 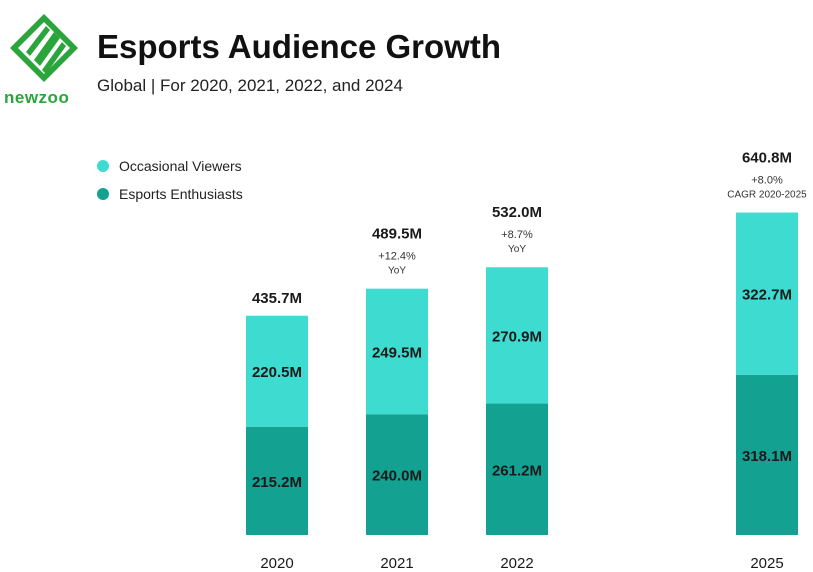 What do you see at coordinates (767, 181) in the screenshot?
I see `growth-label-2025: +8.0%` at bounding box center [767, 181].